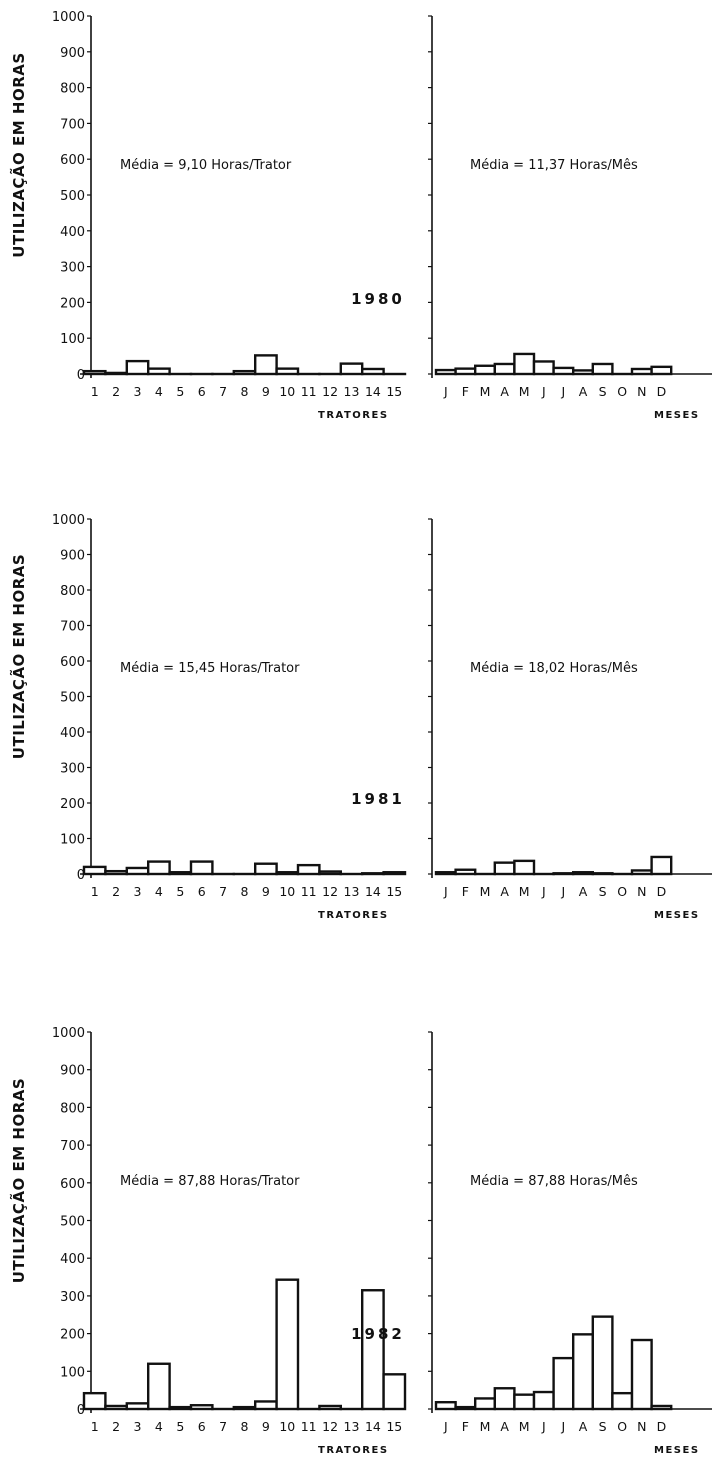 Image resolution: width=714 pixels, height=1462 pixels. I want to click on y-tick-label: 1000, so click(68, 1033).